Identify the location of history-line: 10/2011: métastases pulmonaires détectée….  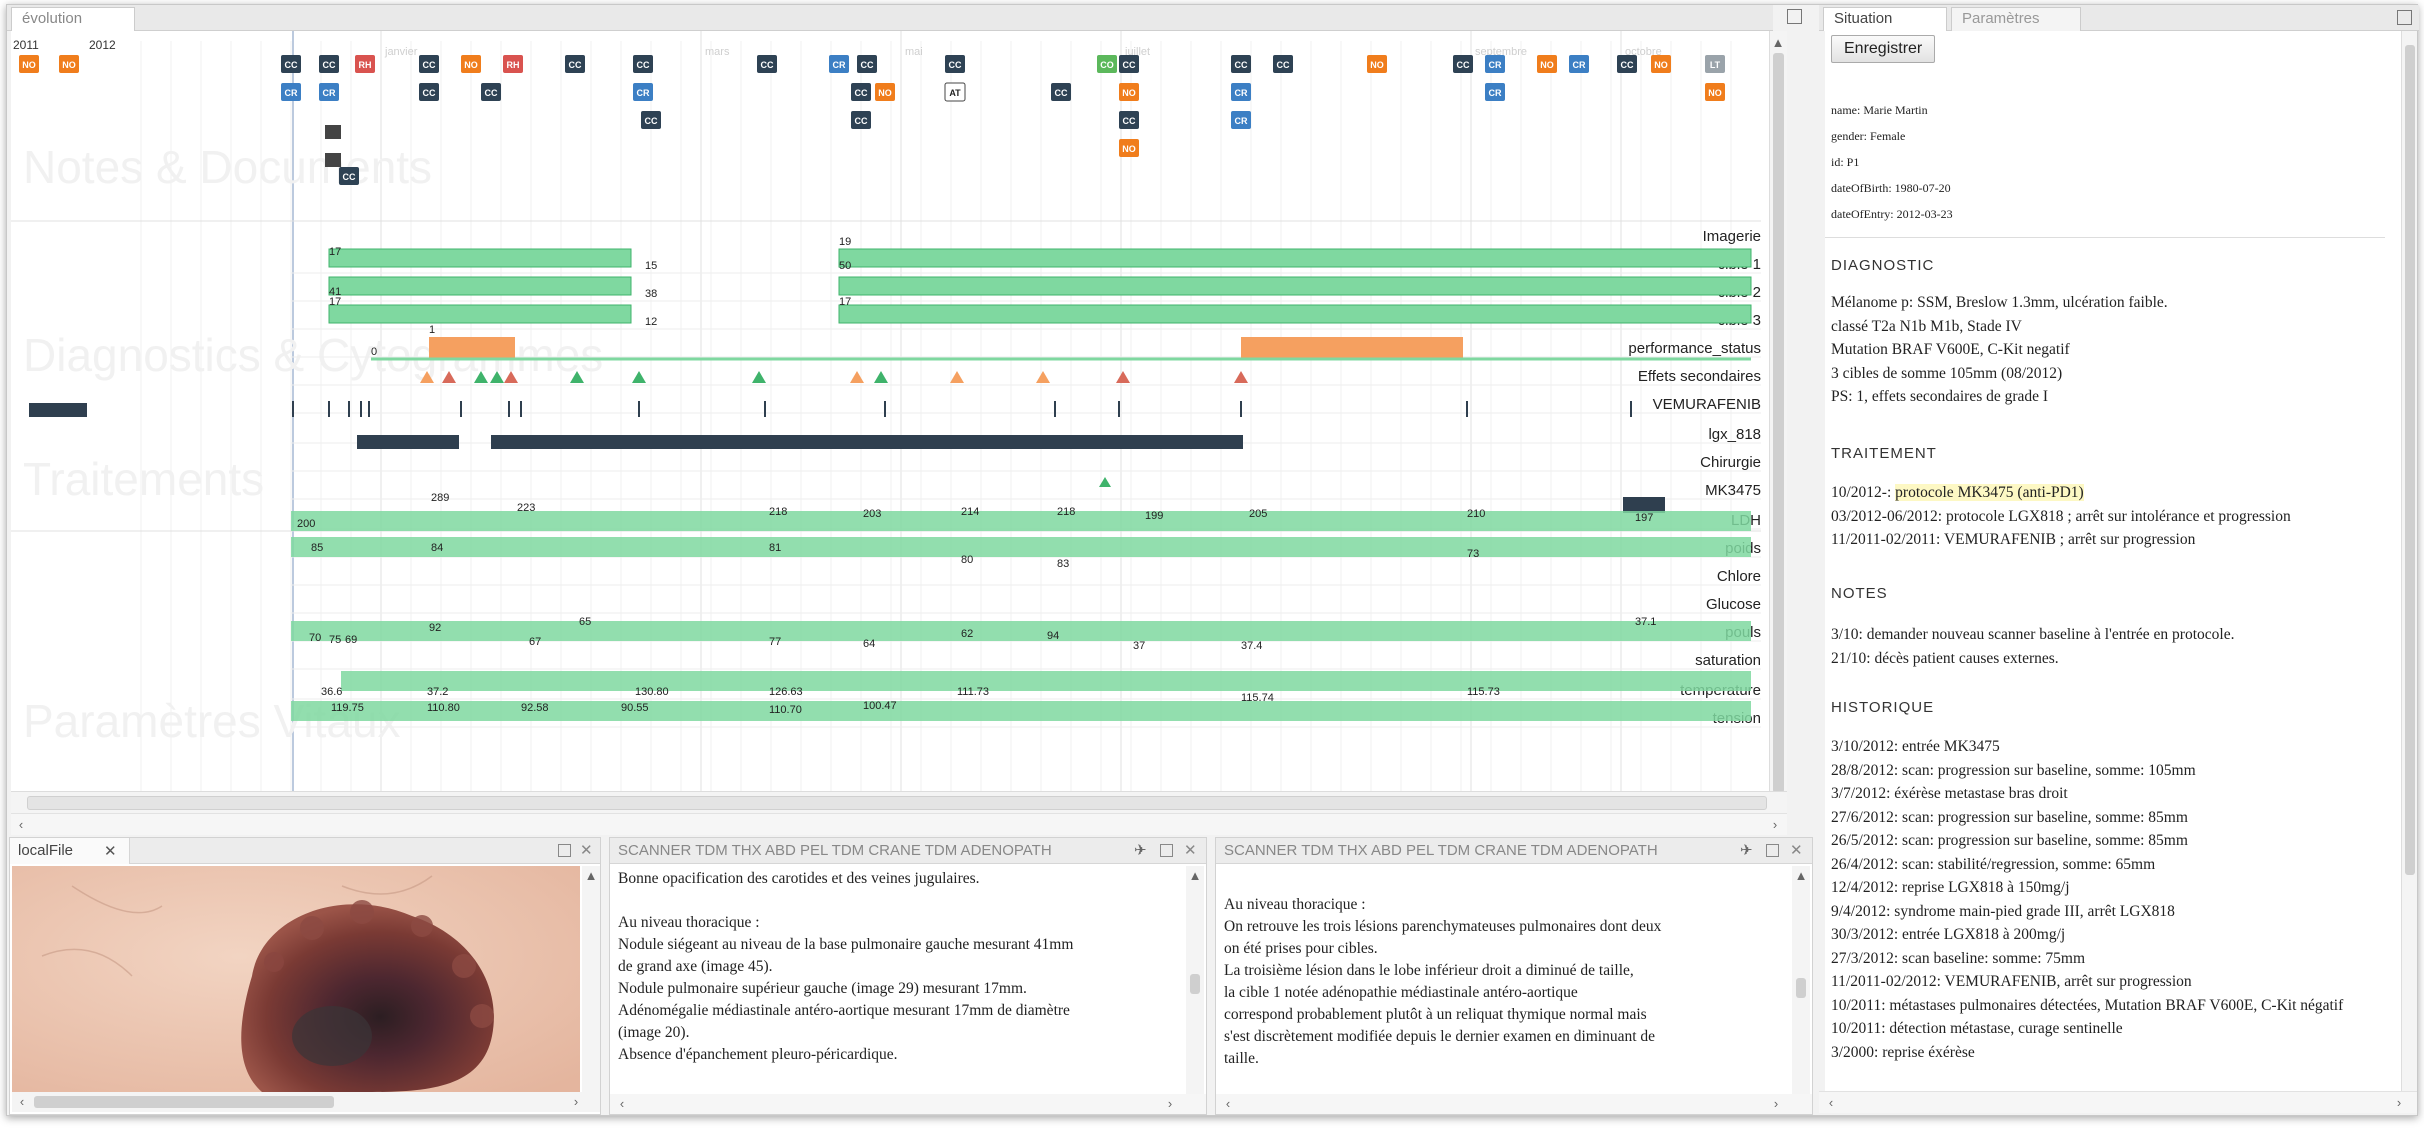
(2087, 1005).